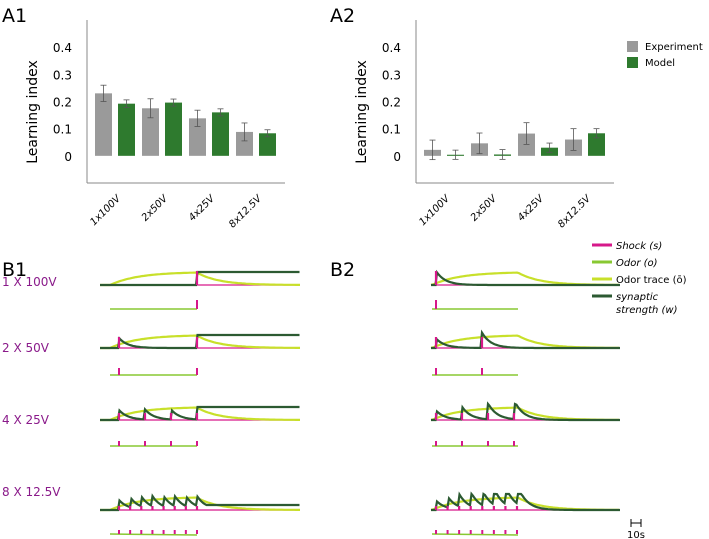 Image resolution: width=709 pixels, height=539 pixels. Describe the element at coordinates (106, 211) in the screenshot. I see `a1-x-tick-label: 1x100V` at that location.